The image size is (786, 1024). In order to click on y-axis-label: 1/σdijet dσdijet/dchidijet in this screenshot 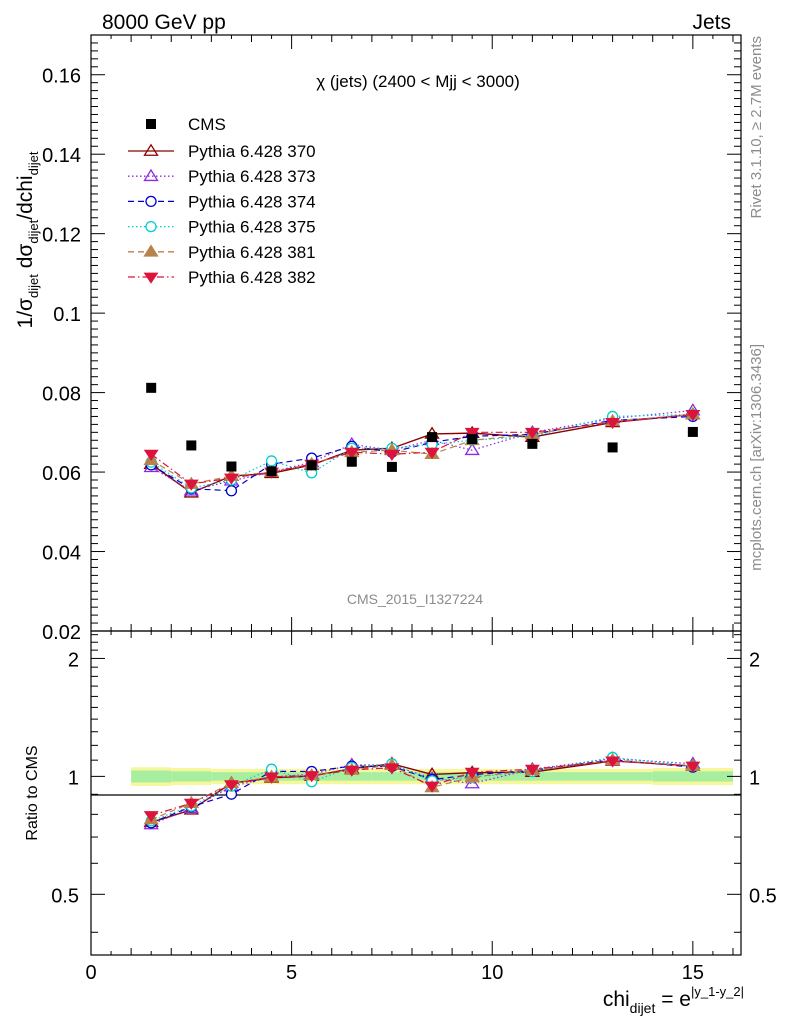, I will do `click(27, 239)`.